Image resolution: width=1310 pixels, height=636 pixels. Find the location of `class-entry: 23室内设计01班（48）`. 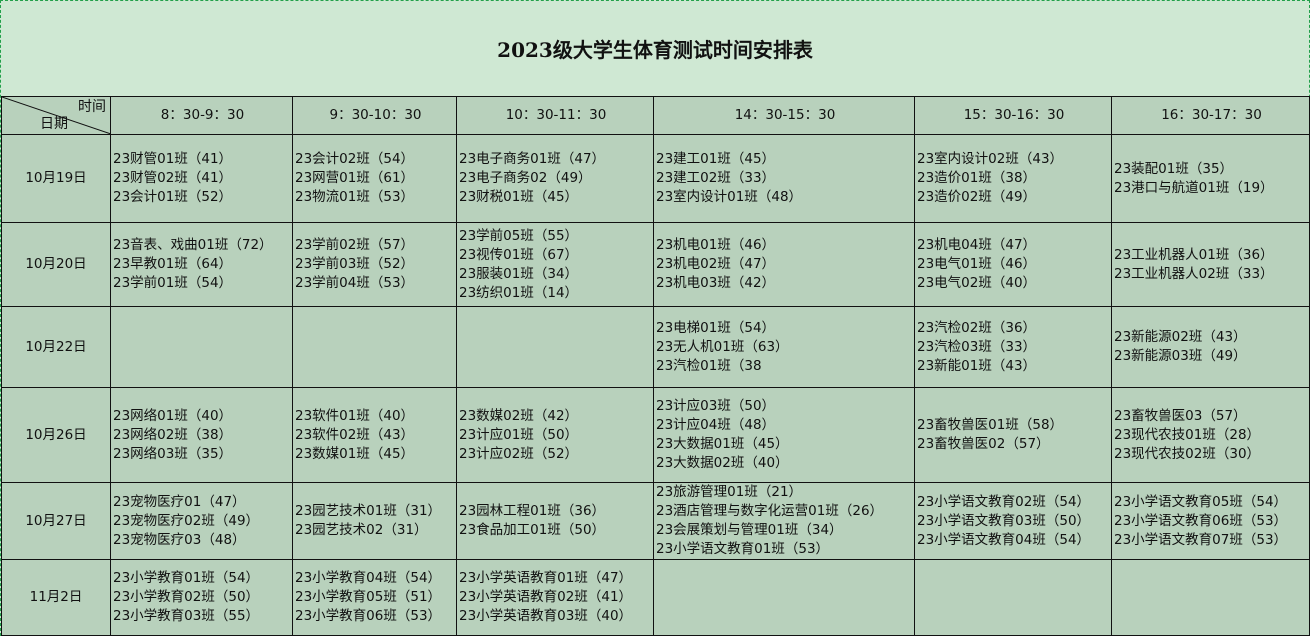

class-entry: 23室内设计01班（48） is located at coordinates (729, 197).